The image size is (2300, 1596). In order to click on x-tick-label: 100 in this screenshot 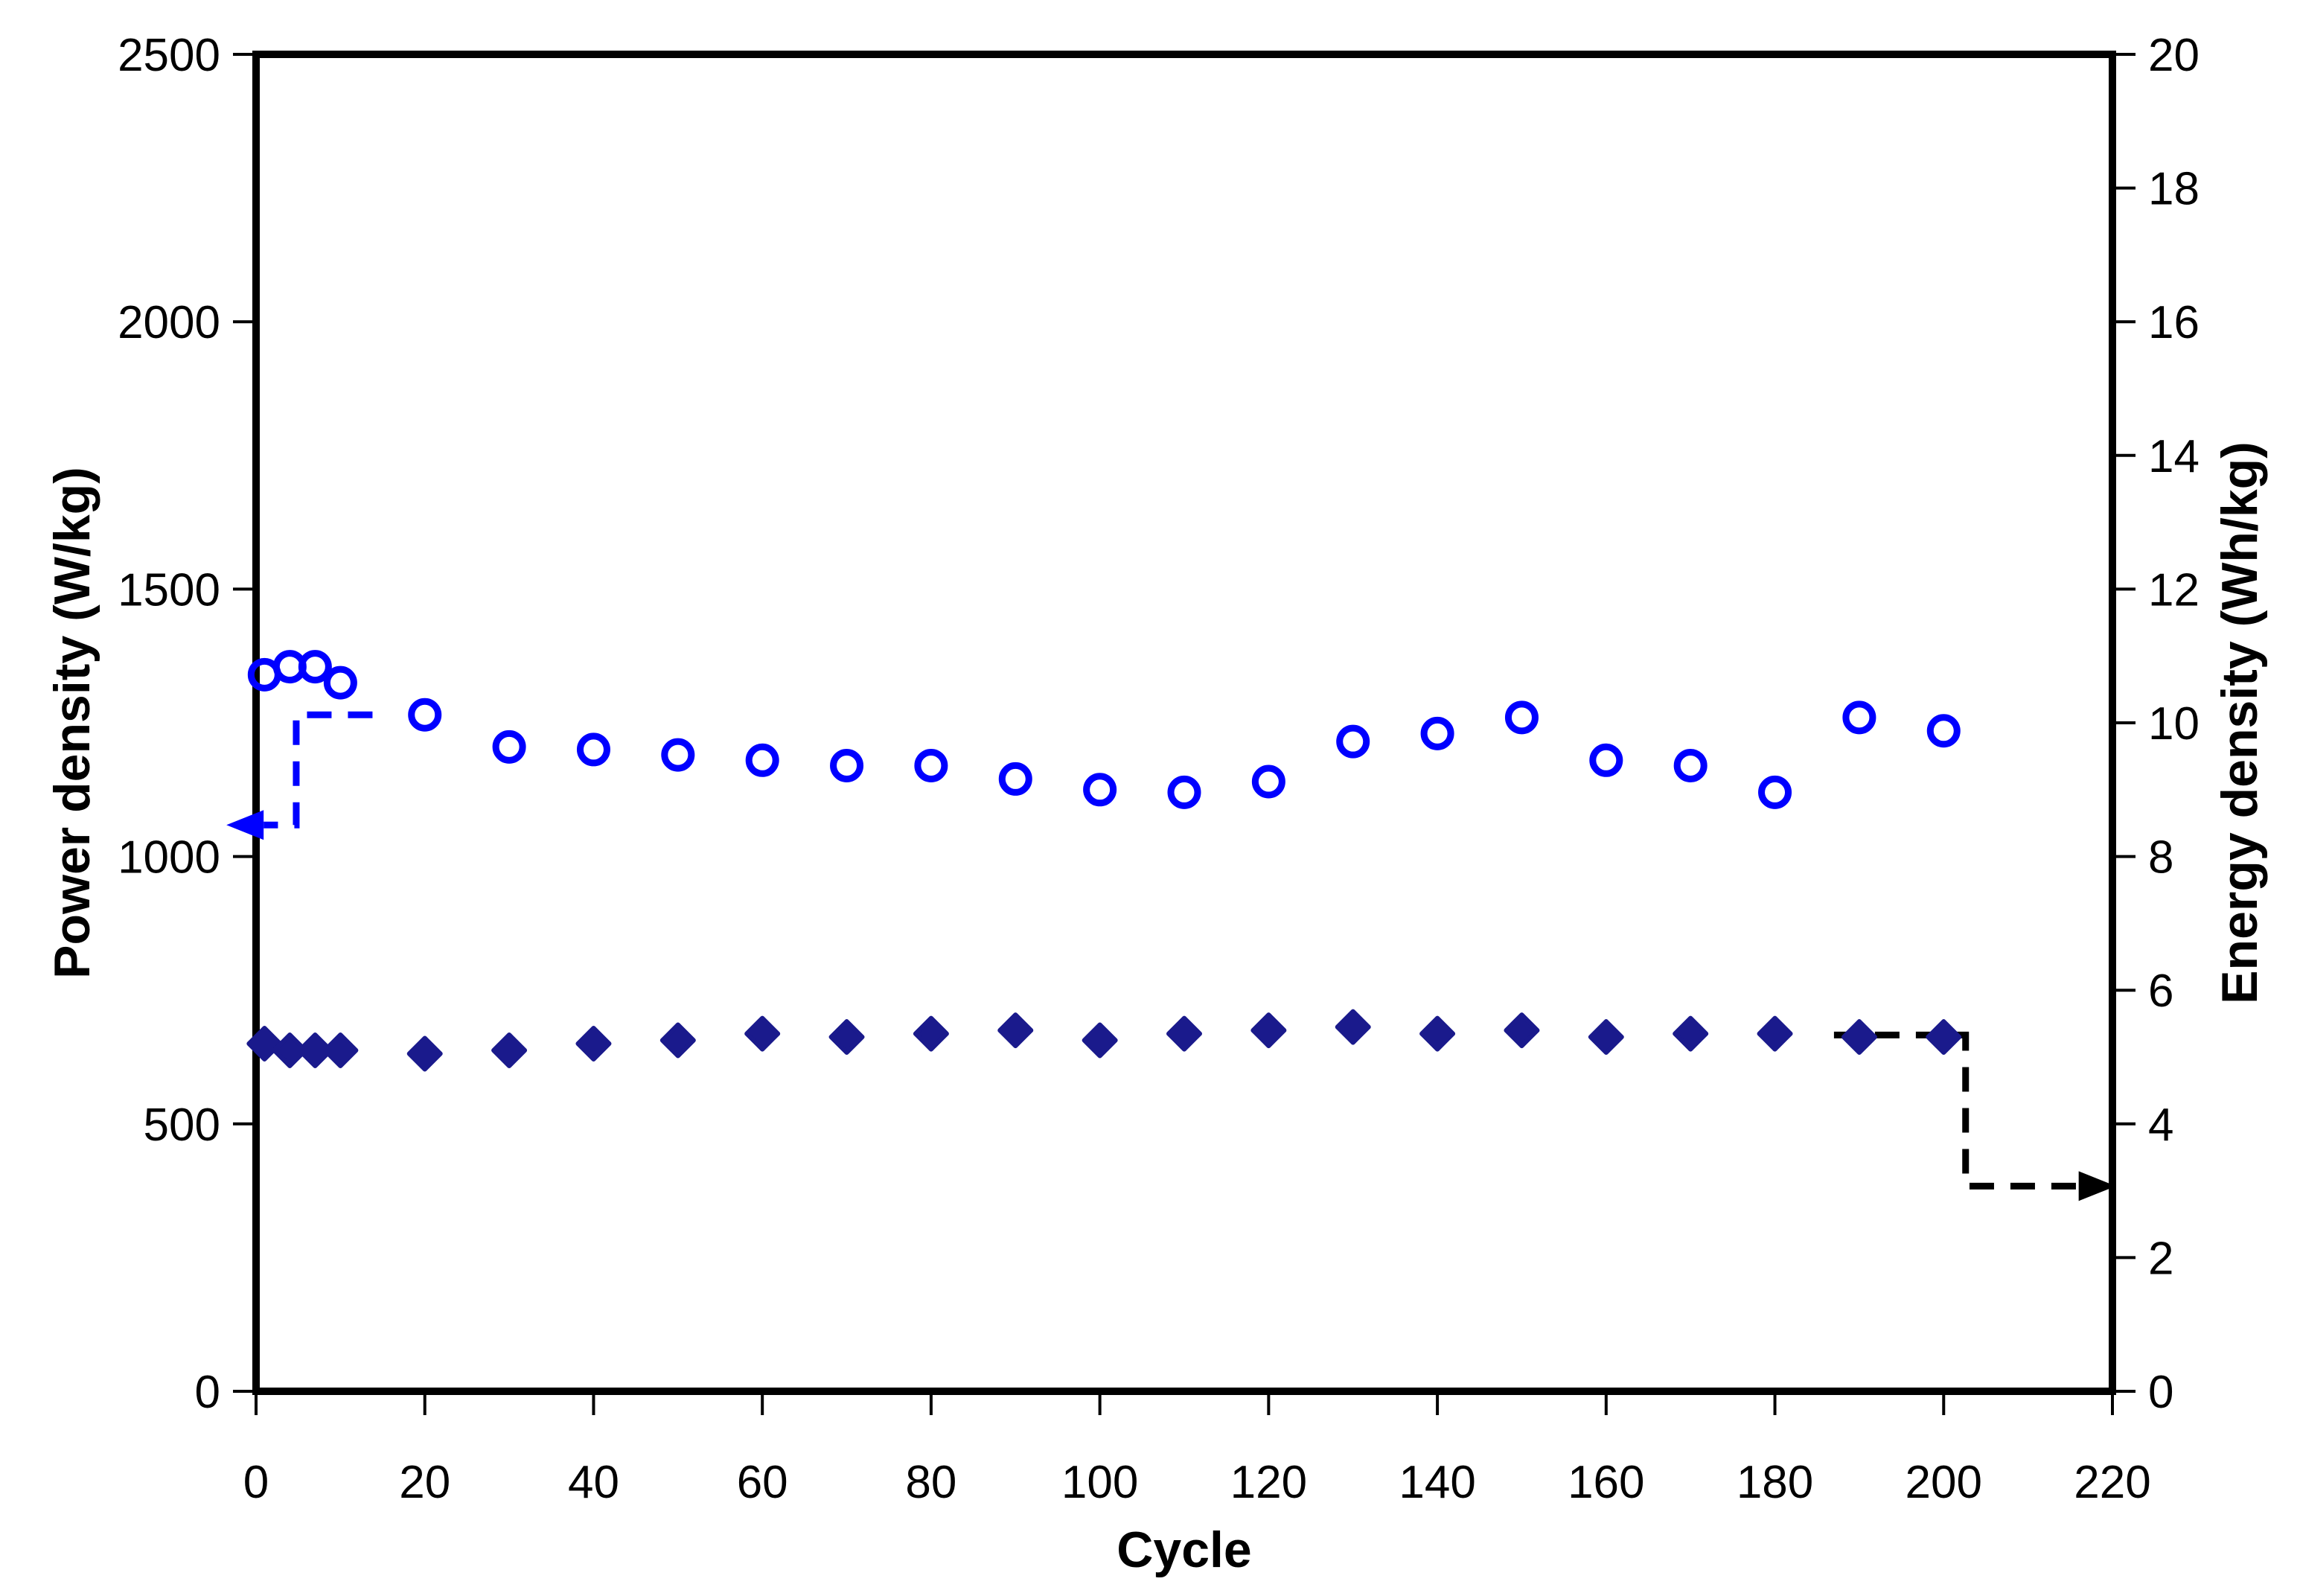, I will do `click(1099, 1482)`.